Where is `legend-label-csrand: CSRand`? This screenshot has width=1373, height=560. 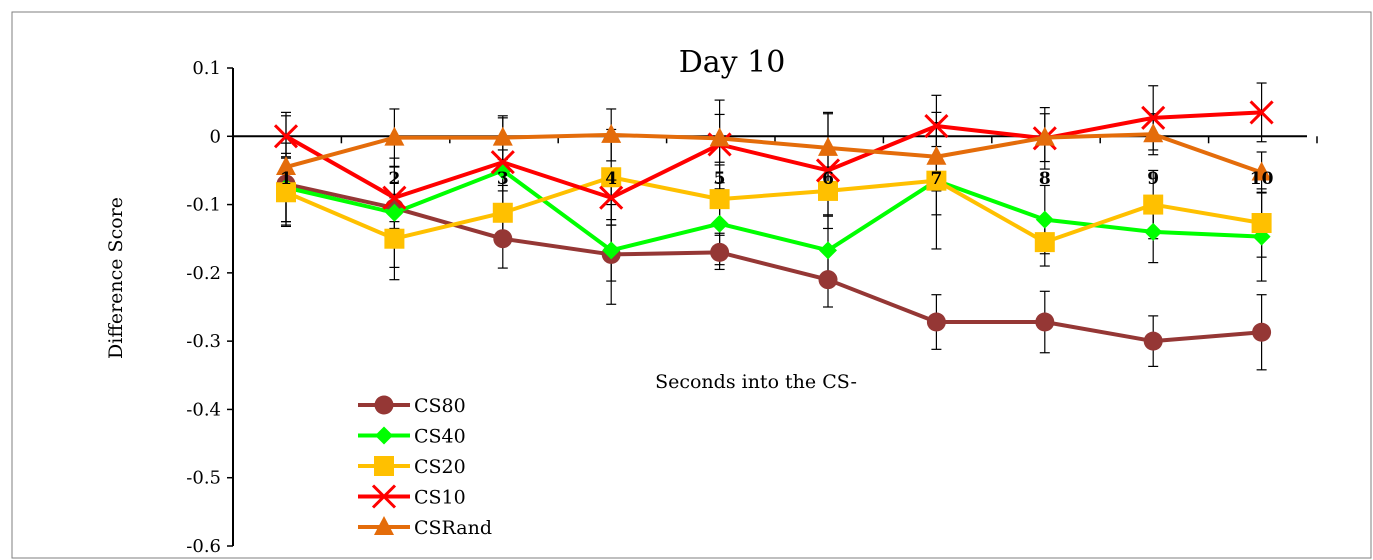 legend-label-csrand: CSRand is located at coordinates (453, 528).